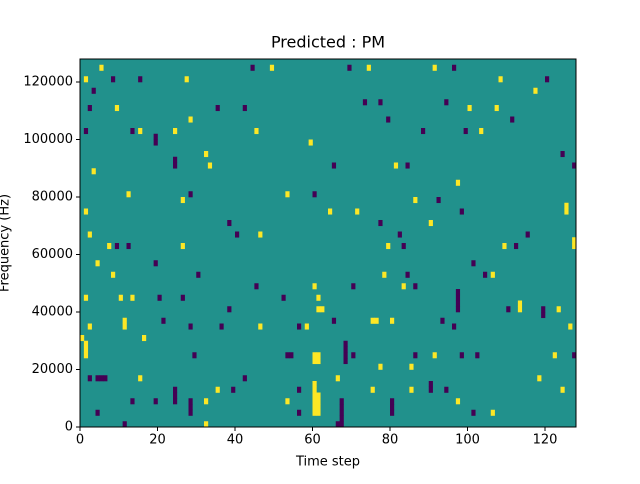  I want to click on y-tick-label: 120000, so click(48, 82).